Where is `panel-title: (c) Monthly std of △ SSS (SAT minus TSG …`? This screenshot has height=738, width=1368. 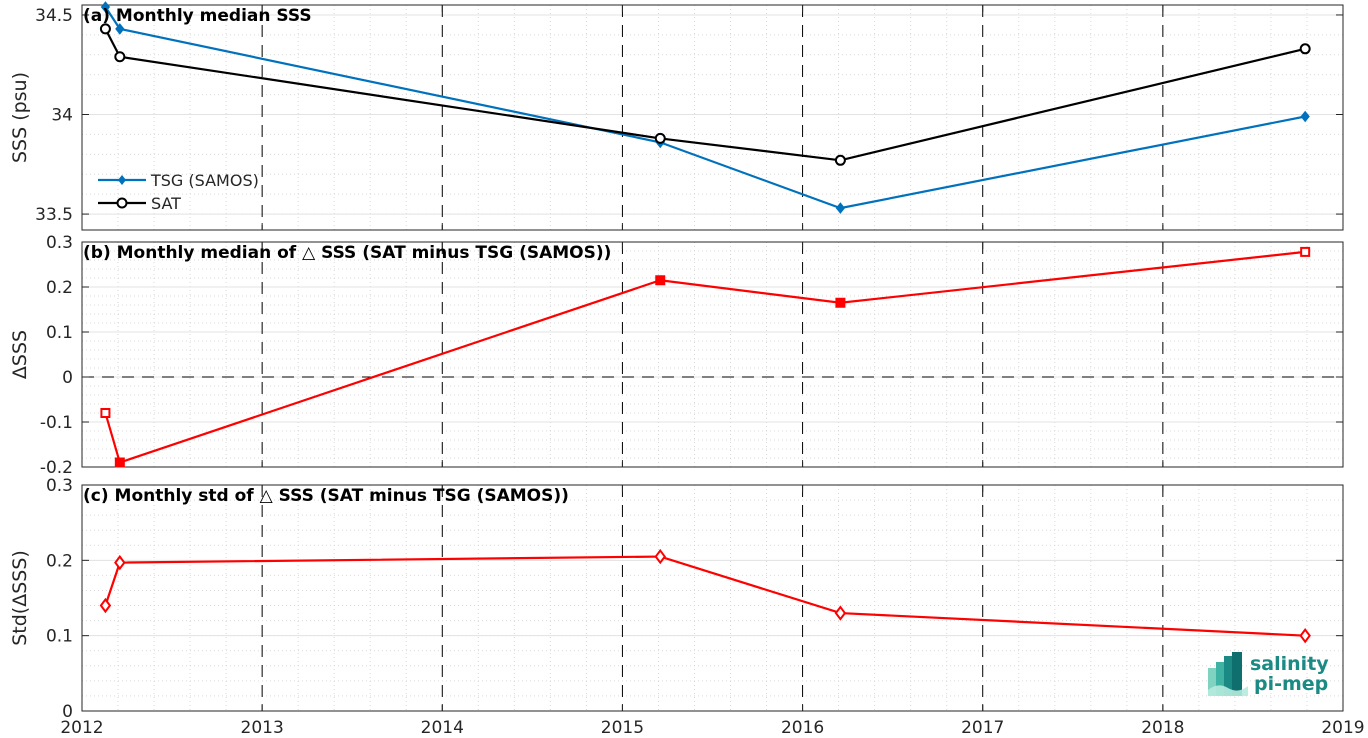
panel-title: (c) Monthly std of △ SSS (SAT minus TSG … is located at coordinates (326, 496).